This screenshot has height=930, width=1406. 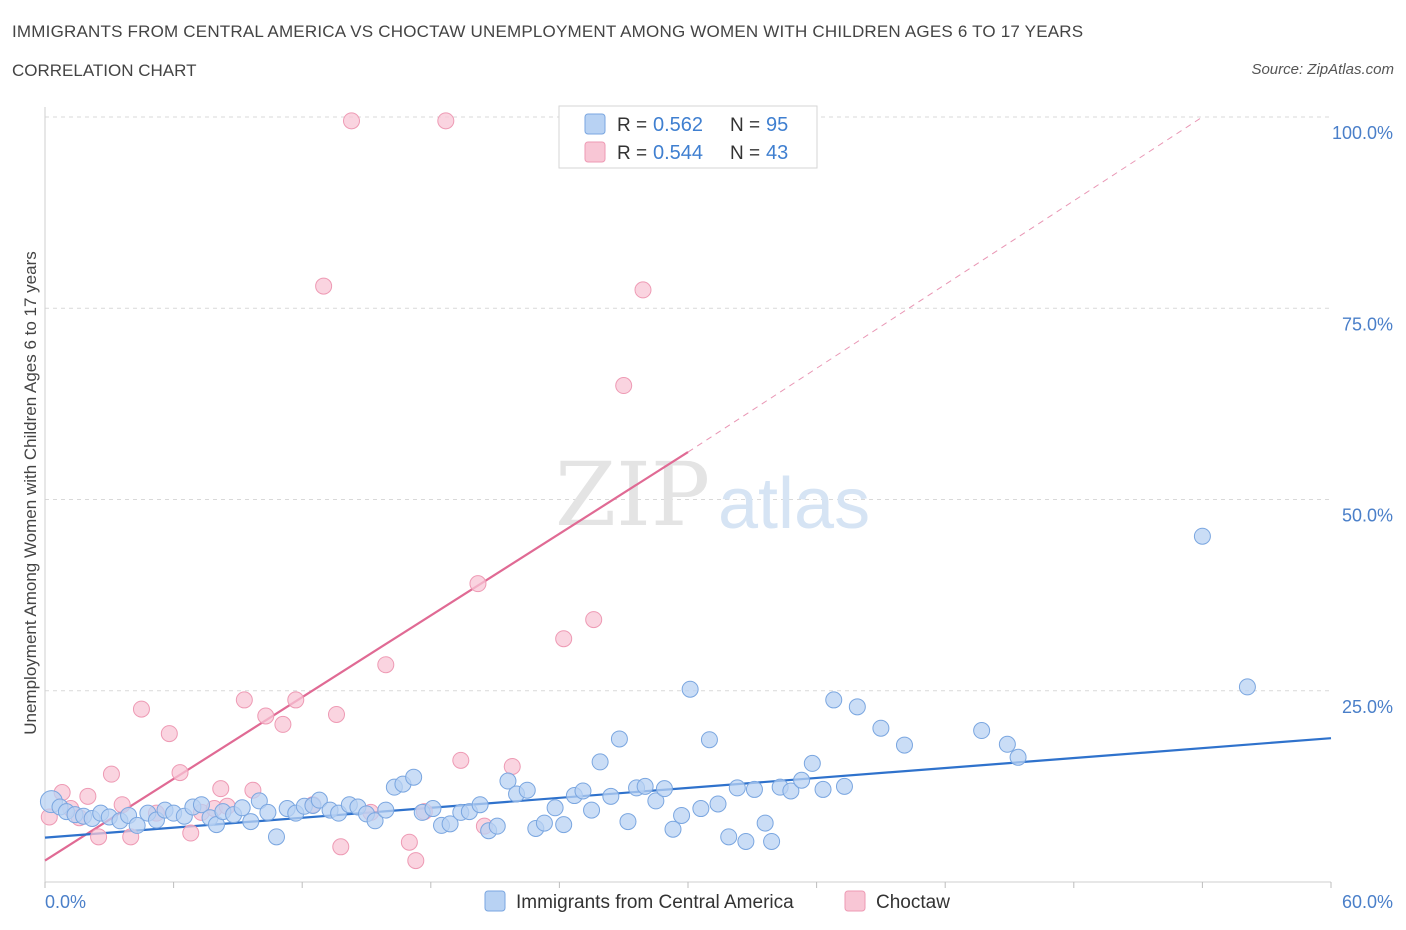 What do you see at coordinates (1367, 324) in the screenshot?
I see `y-tick-label: 75.0%` at bounding box center [1367, 324].